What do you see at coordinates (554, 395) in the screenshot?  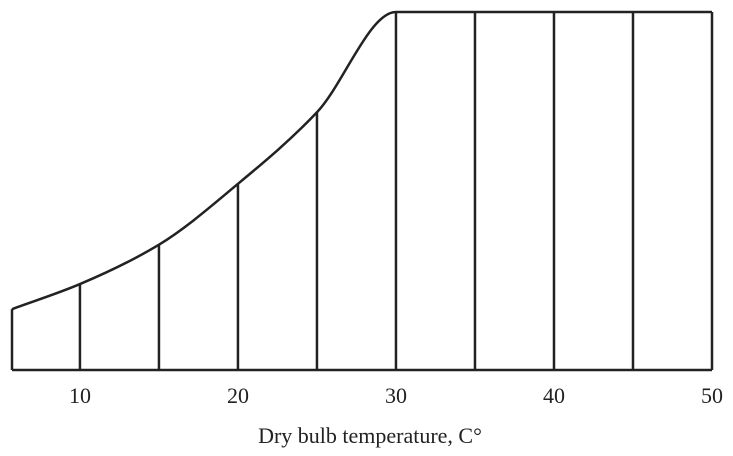 I see `x-tick-label: 40` at bounding box center [554, 395].